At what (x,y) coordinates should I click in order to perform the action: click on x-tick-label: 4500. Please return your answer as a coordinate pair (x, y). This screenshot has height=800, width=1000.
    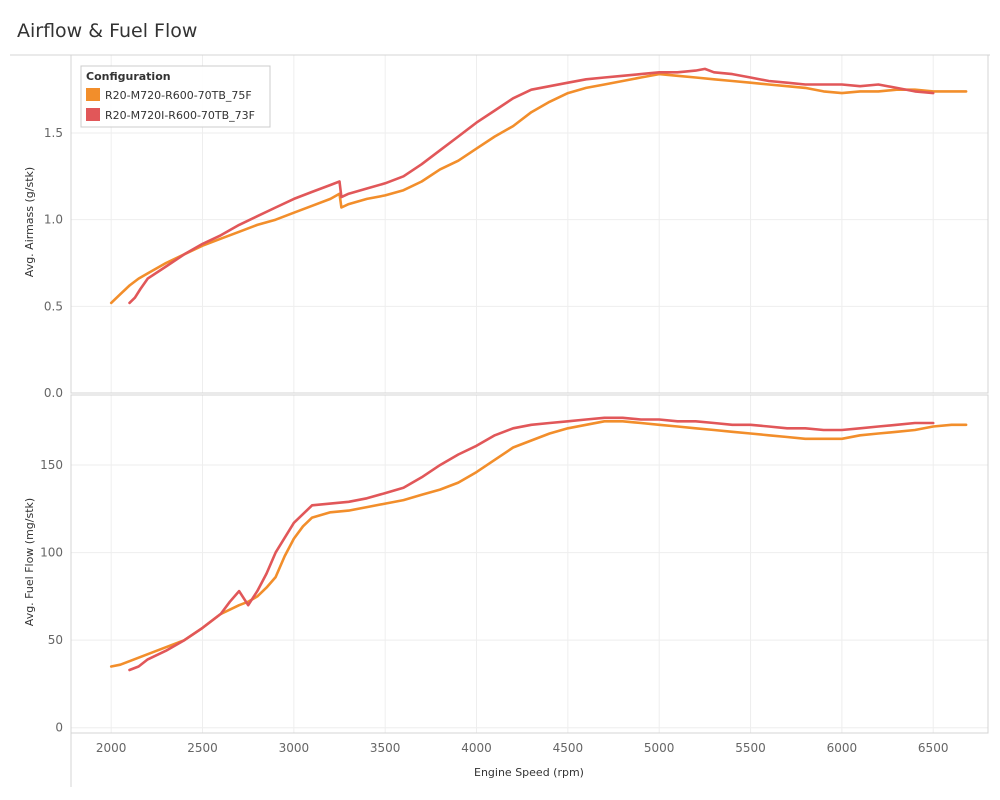
    Looking at the image, I should click on (568, 748).